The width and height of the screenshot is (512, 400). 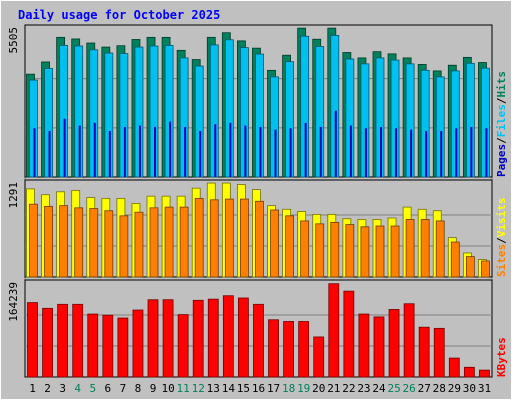 What do you see at coordinates (47, 388) in the screenshot?
I see `day-label-2: 2` at bounding box center [47, 388].